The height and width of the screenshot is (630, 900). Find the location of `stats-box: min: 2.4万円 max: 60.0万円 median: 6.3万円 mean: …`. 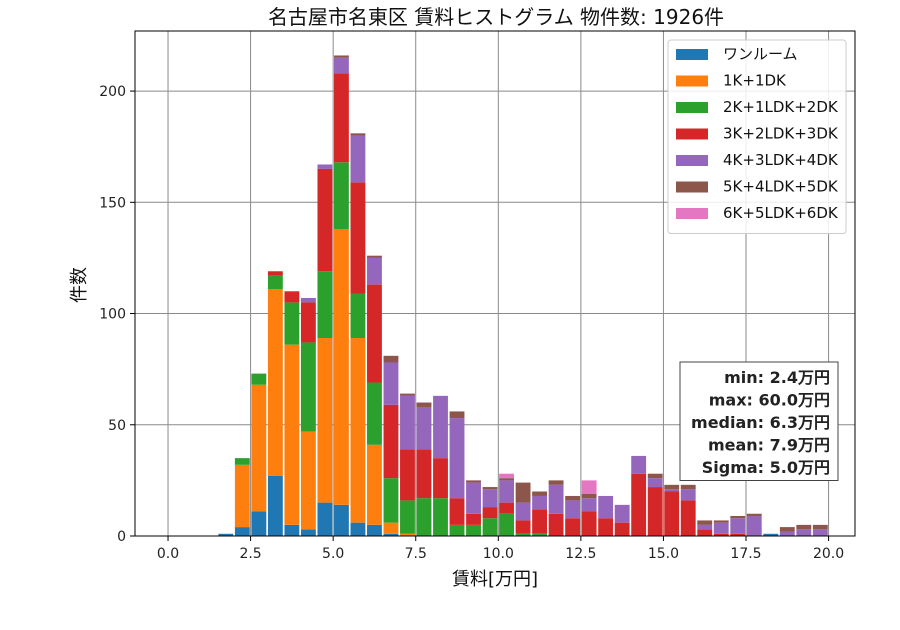

stats-box: min: 2.4万円 max: 60.0万円 median: 6.3万円 mean: … is located at coordinates (759, 421).